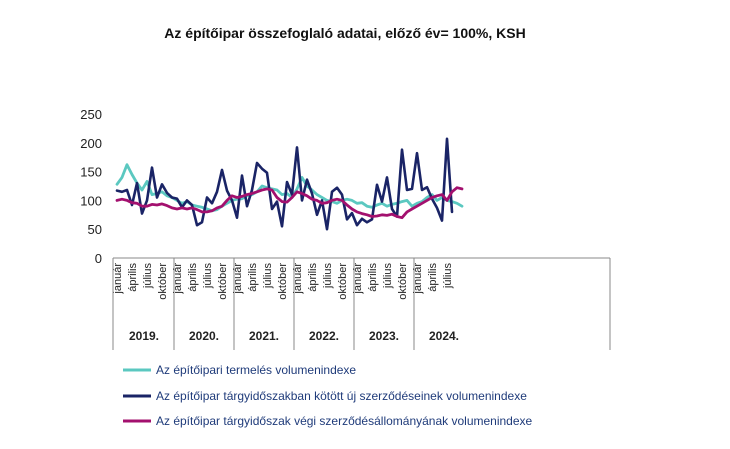 This screenshot has width=730, height=449. Describe the element at coordinates (204, 336) in the screenshot. I see `year-label: 2020.` at that location.